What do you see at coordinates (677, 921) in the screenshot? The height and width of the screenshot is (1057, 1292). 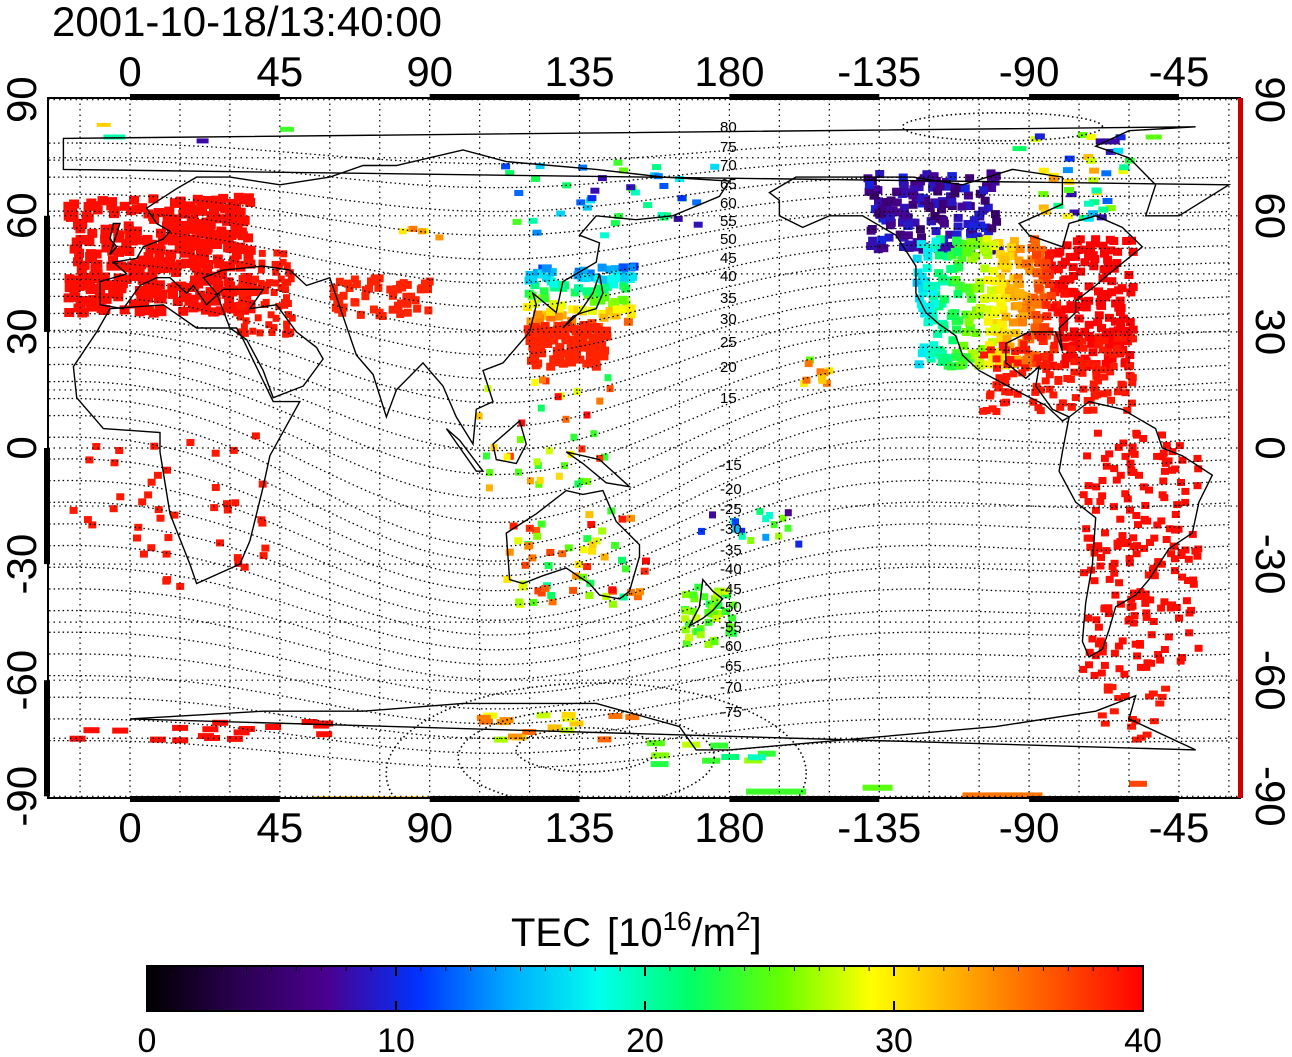 I see `colorbar-unit-exp: 16` at bounding box center [677, 921].